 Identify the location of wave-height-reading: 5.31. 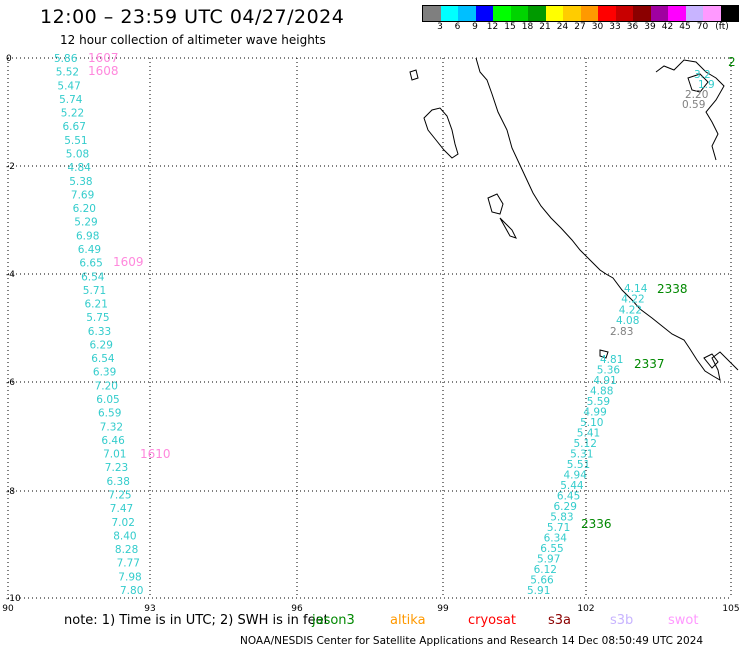
(581, 455).